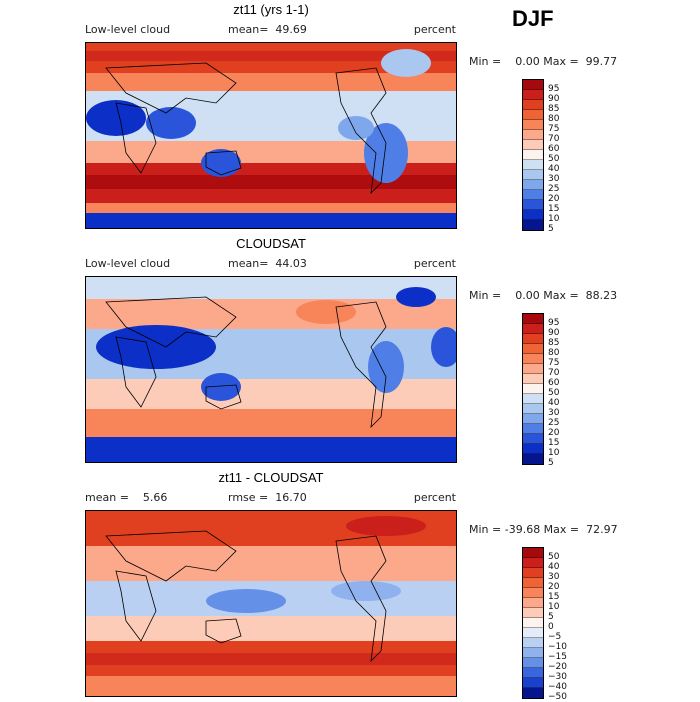 Image resolution: width=700 pixels, height=702 pixels. What do you see at coordinates (271, 9) in the screenshot?
I see `panel-title: zt11 (yrs 1-1)` at bounding box center [271, 9].